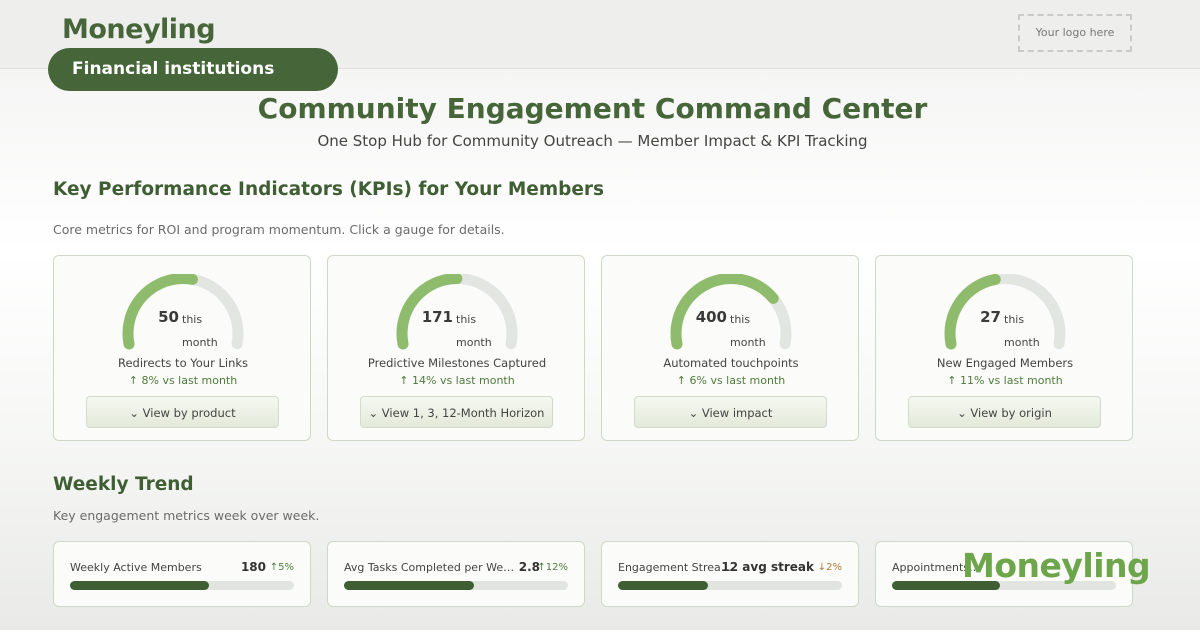  Describe the element at coordinates (731, 363) in the screenshot. I see `kpi-label: Automated touchpoints` at that location.